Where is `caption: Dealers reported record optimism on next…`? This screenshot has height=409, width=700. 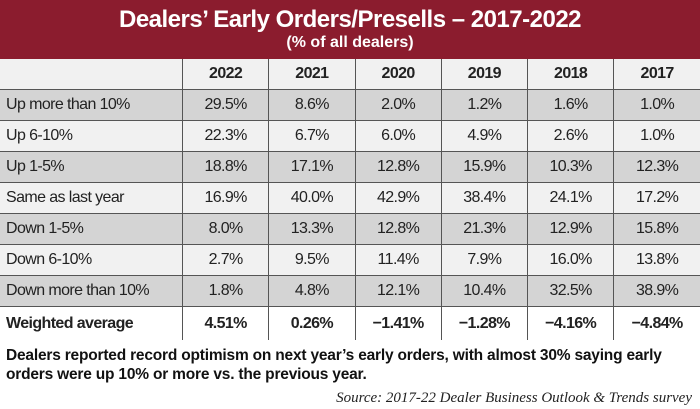
caption: Dealers reported record optimism on next… is located at coordinates (334, 365).